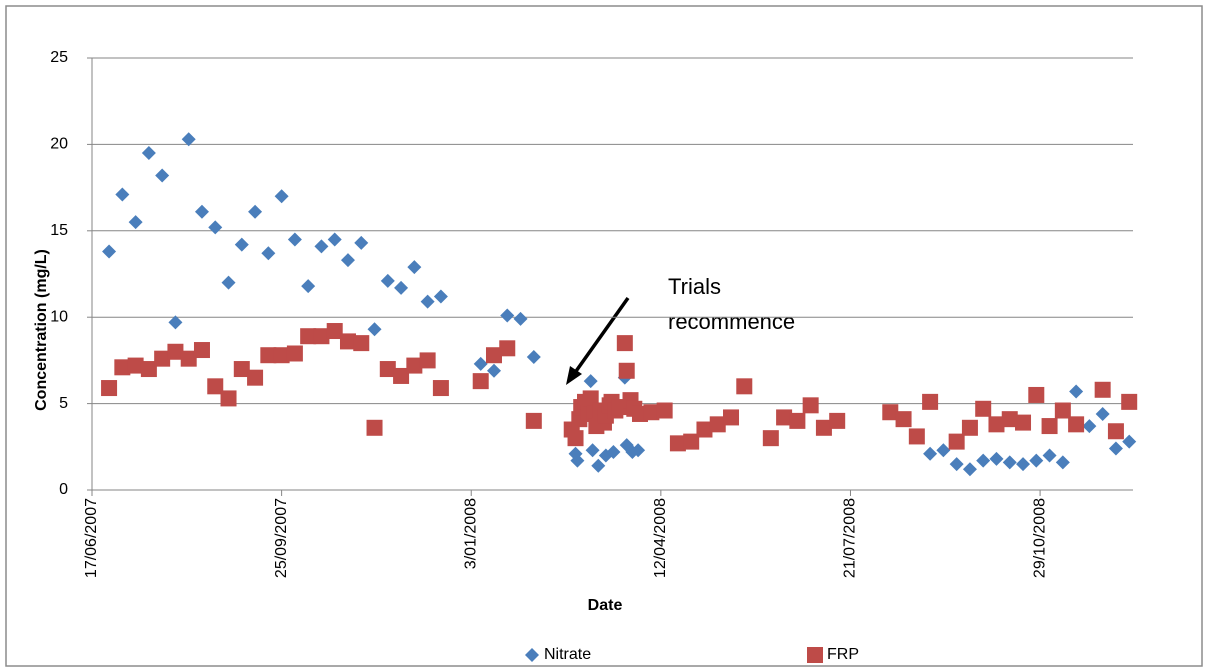 This screenshot has height=670, width=1208. Describe the element at coordinates (574, 375) in the screenshot. I see `annotation-arrowhead` at that location.